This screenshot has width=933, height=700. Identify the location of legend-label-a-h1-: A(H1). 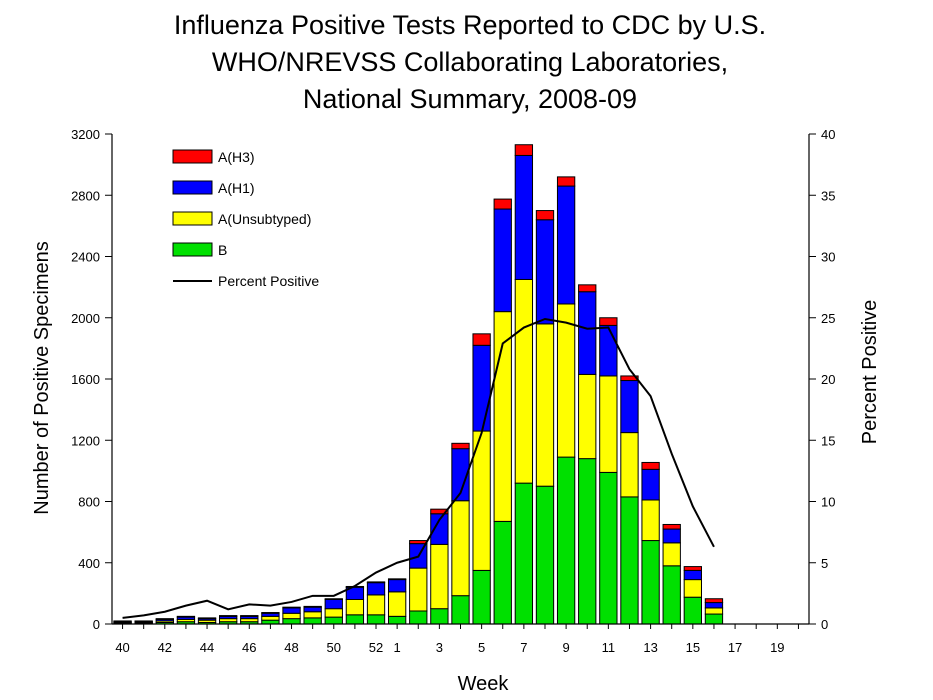
(236, 188).